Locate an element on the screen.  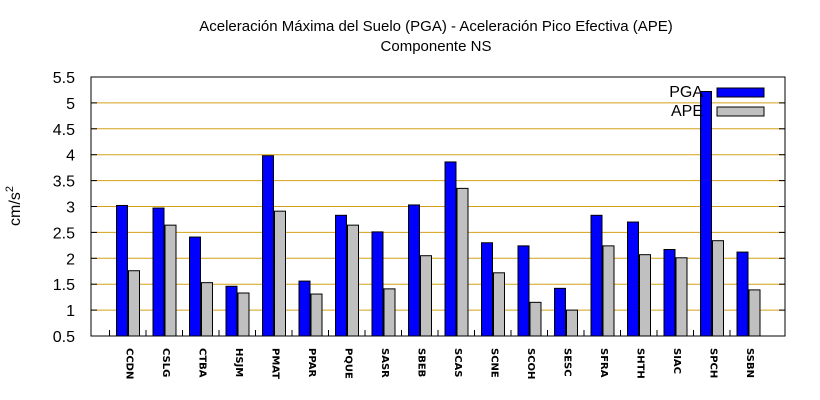
y-tick-label: 2.5 is located at coordinates (64, 233).